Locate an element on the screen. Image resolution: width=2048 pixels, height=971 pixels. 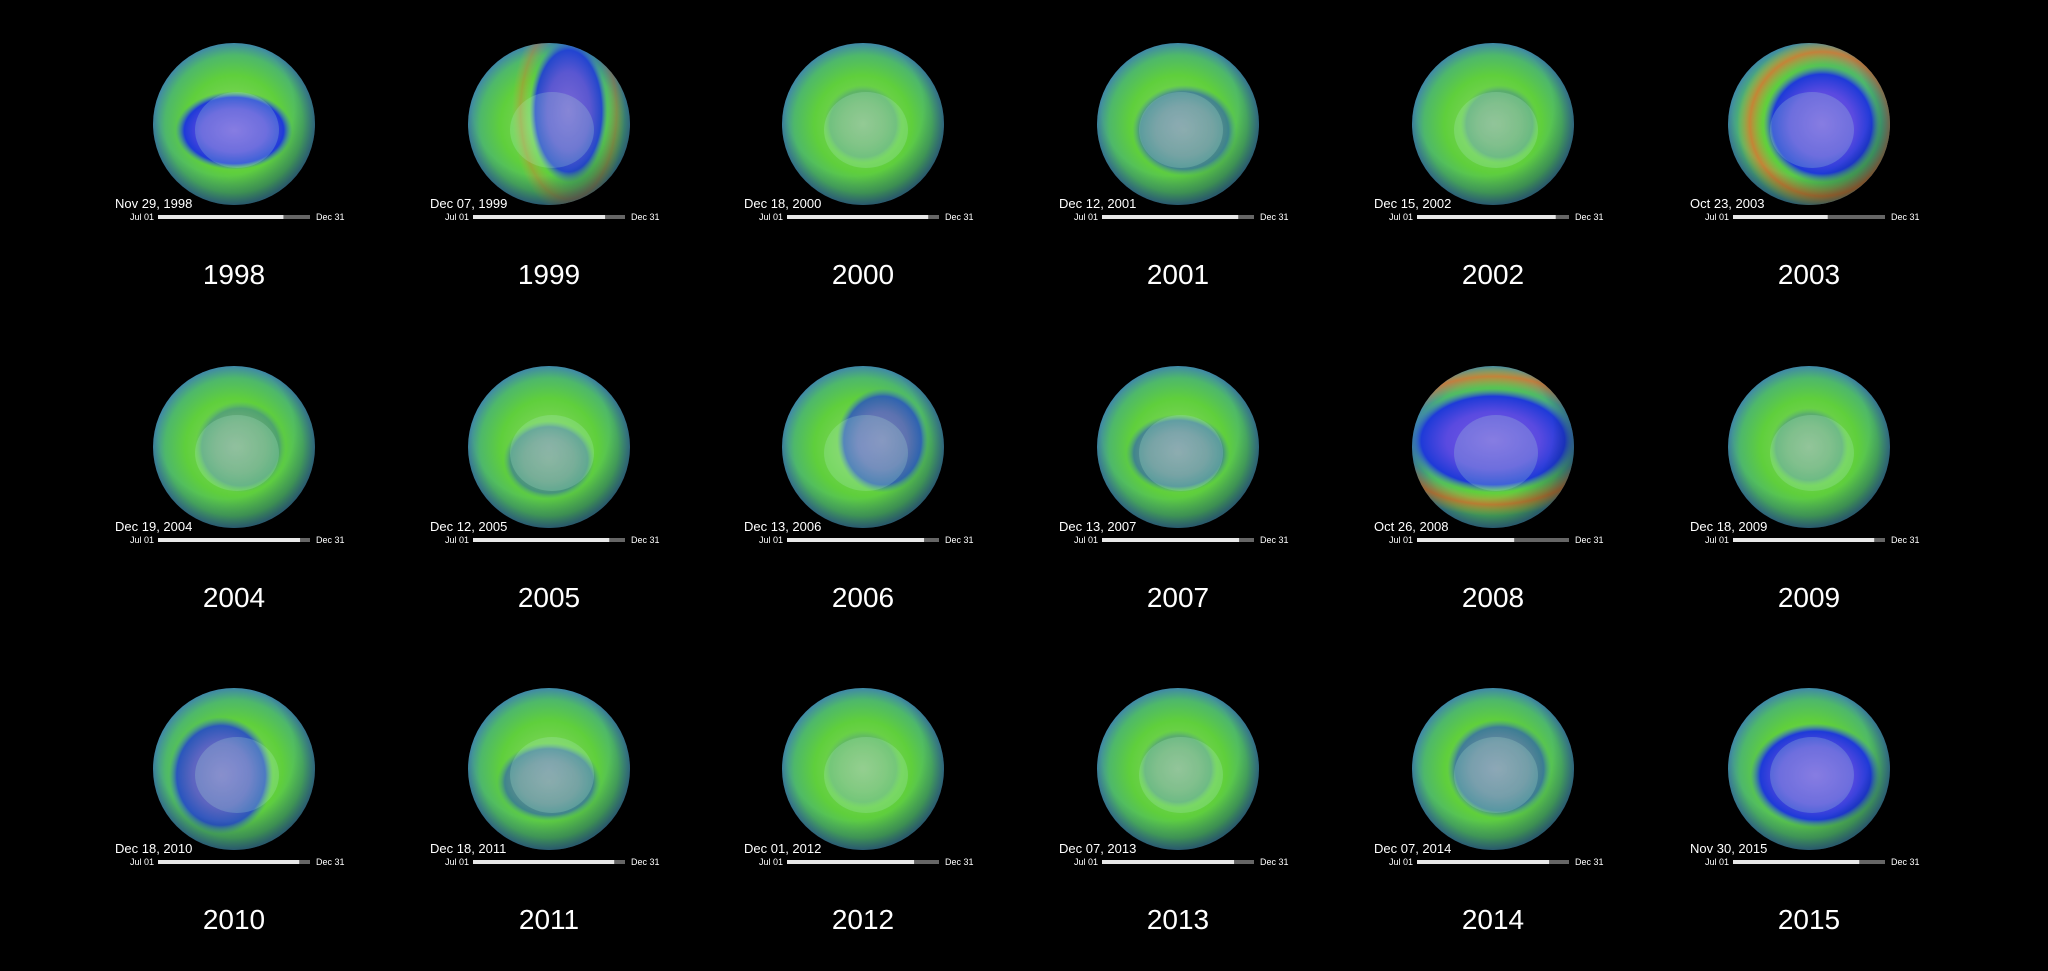
date-label: Dec 13, 2007 is located at coordinates (1097, 526).